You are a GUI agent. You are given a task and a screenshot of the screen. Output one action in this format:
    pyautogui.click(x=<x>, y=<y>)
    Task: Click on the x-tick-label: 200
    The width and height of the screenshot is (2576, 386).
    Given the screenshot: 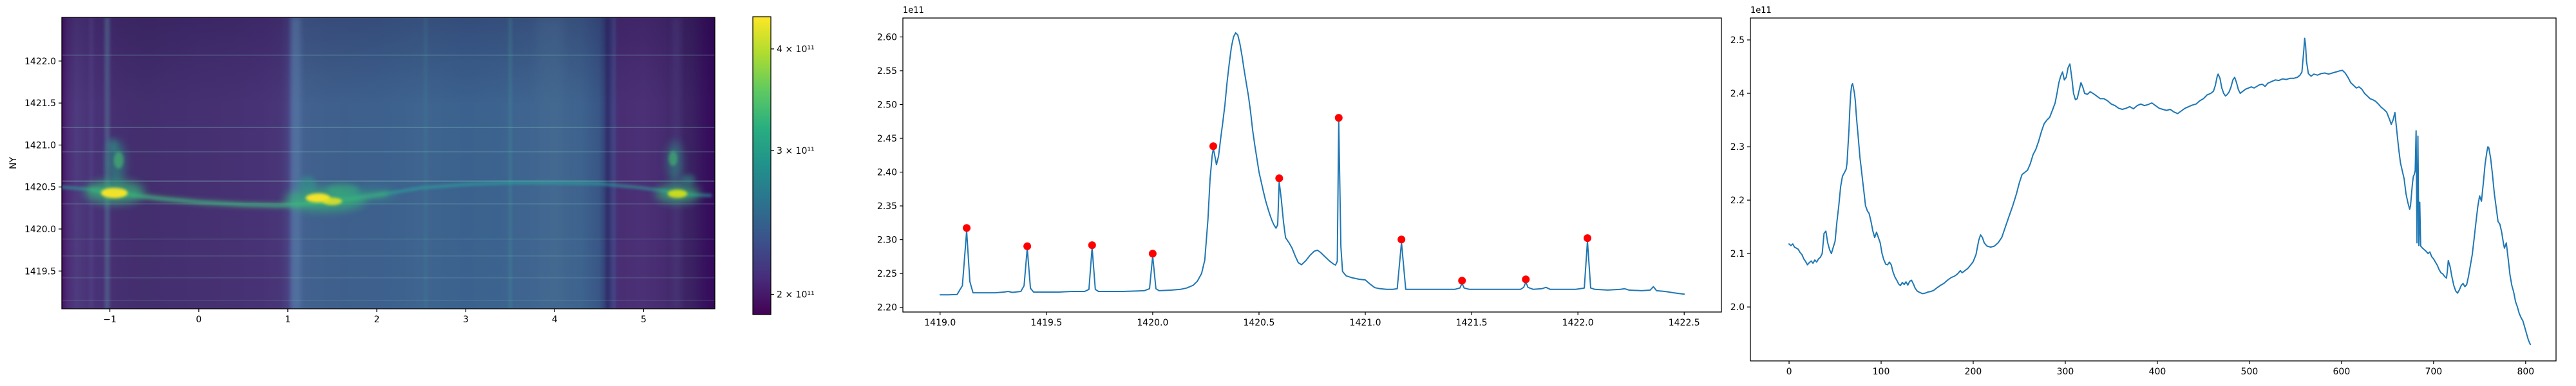 What is the action you would take?
    pyautogui.click(x=1973, y=372)
    